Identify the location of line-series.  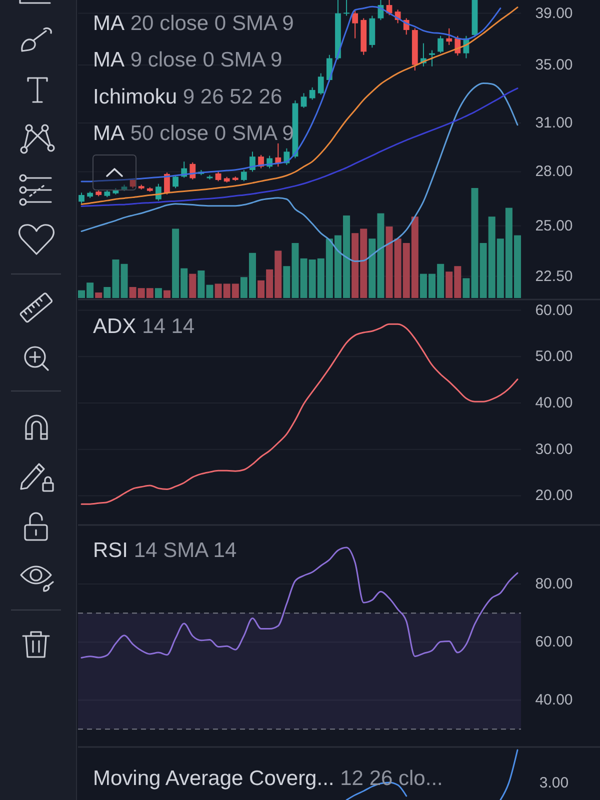
(299, 147).